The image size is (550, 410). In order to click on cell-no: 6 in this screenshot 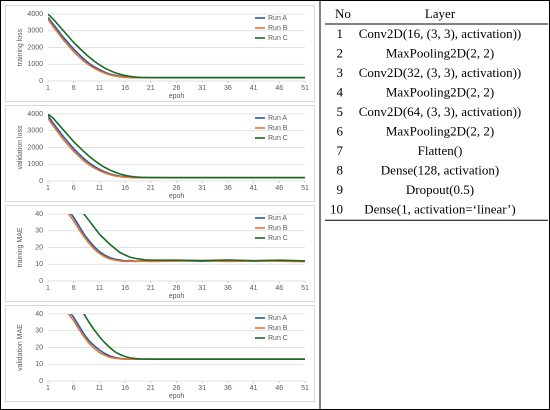, I will do `click(340, 130)`.